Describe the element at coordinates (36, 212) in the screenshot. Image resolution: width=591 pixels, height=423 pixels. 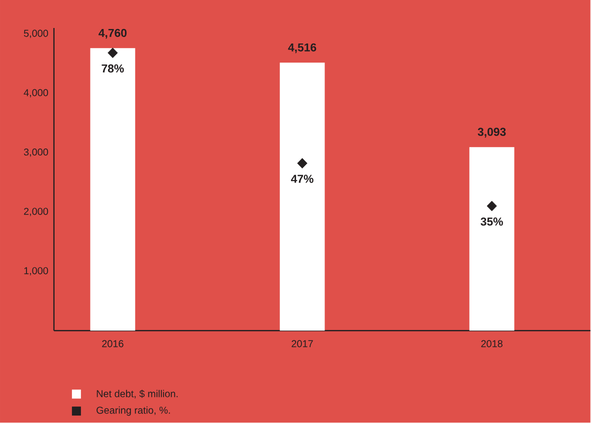
I see `y-tick-label: 2,000` at that location.